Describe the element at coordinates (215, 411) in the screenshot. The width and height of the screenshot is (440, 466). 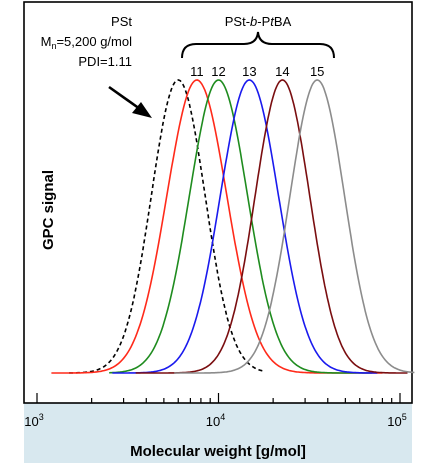
I see `x-axis-ticks: 10³ 10⁴ 10⁵` at that location.